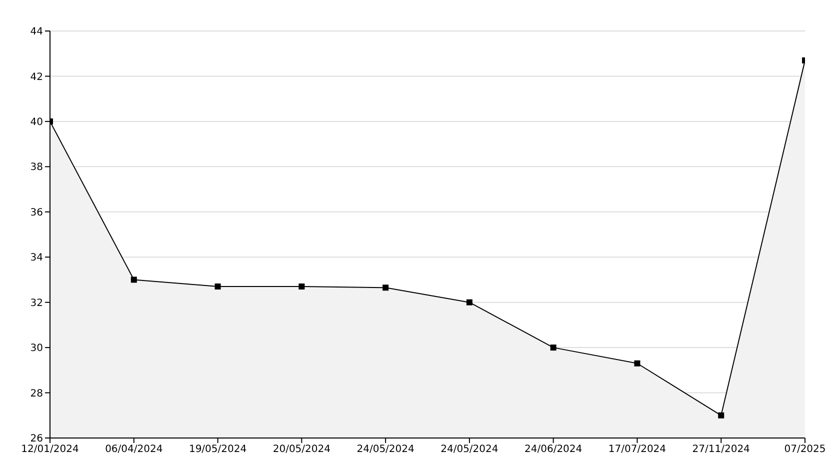 The width and height of the screenshot is (834, 468). What do you see at coordinates (50, 450) in the screenshot?
I see `x-tick-label: 12/01/2024` at bounding box center [50, 450].